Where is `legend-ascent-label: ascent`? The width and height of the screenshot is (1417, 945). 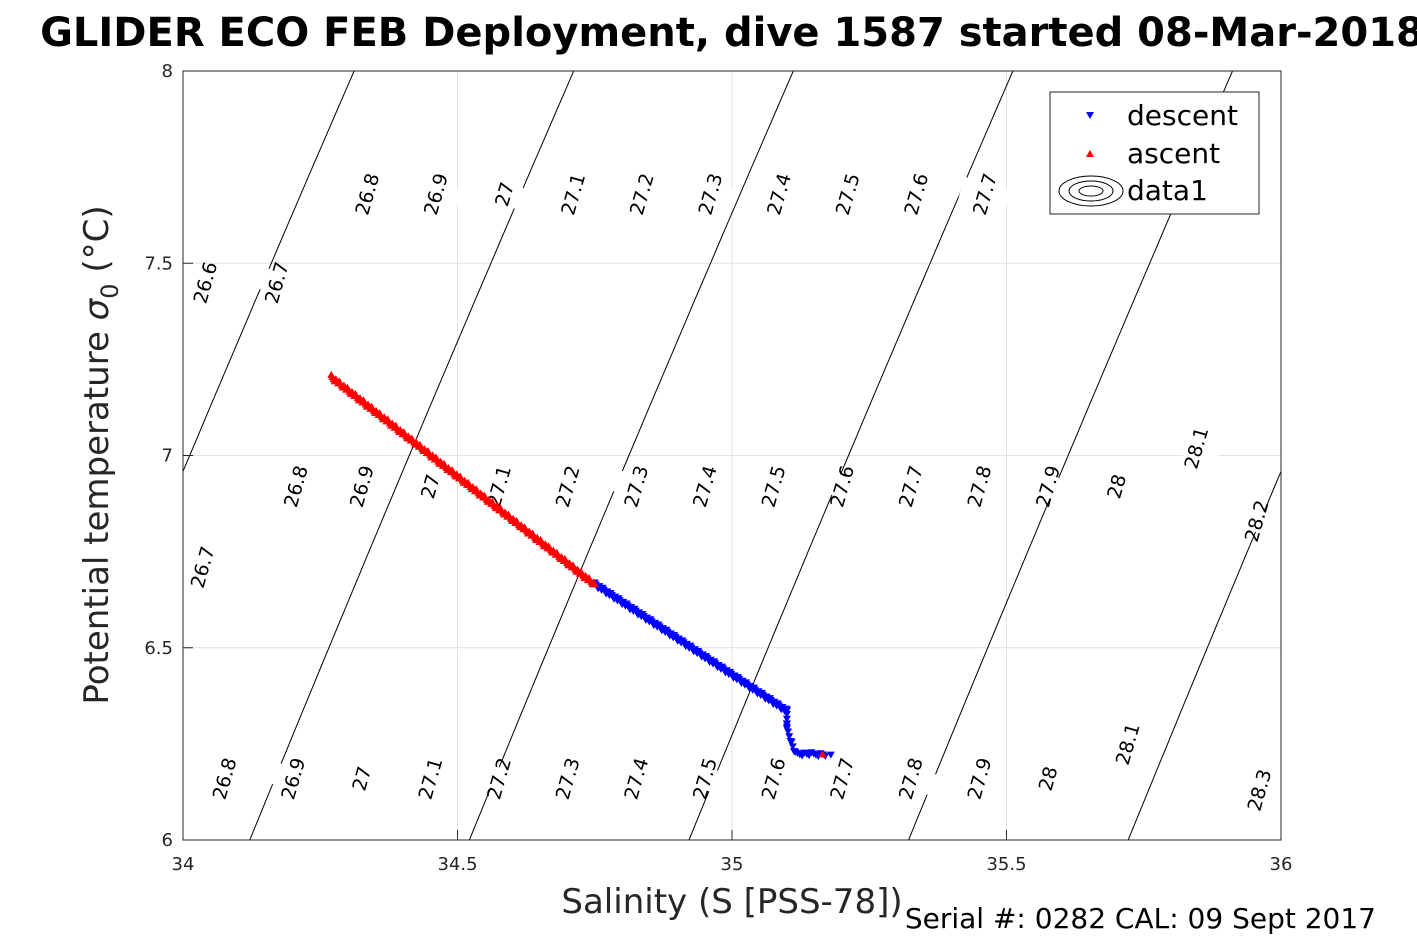
legend-ascent-label: ascent is located at coordinates (1173, 153).